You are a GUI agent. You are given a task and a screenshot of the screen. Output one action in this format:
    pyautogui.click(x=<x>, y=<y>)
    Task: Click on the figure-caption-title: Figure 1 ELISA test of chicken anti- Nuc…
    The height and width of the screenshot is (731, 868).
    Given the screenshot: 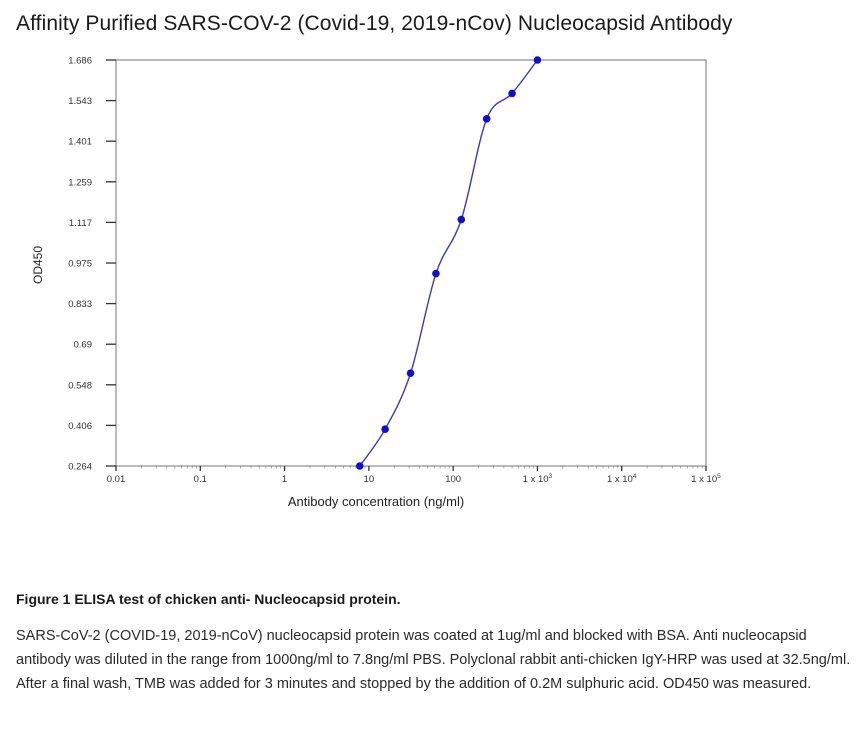 What is the action you would take?
    pyautogui.click(x=208, y=599)
    